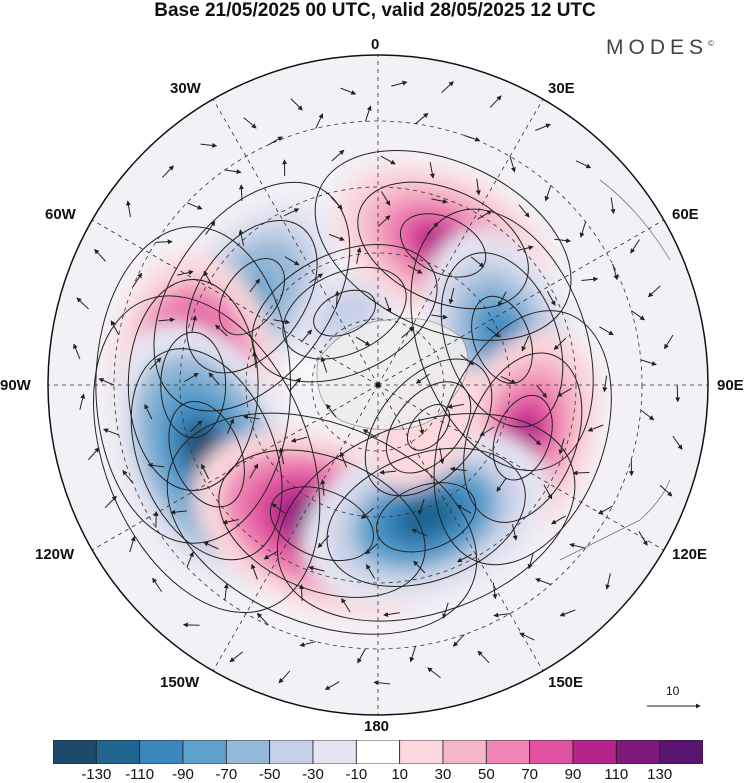  I want to click on anomaly-contour, so click(344, 313).